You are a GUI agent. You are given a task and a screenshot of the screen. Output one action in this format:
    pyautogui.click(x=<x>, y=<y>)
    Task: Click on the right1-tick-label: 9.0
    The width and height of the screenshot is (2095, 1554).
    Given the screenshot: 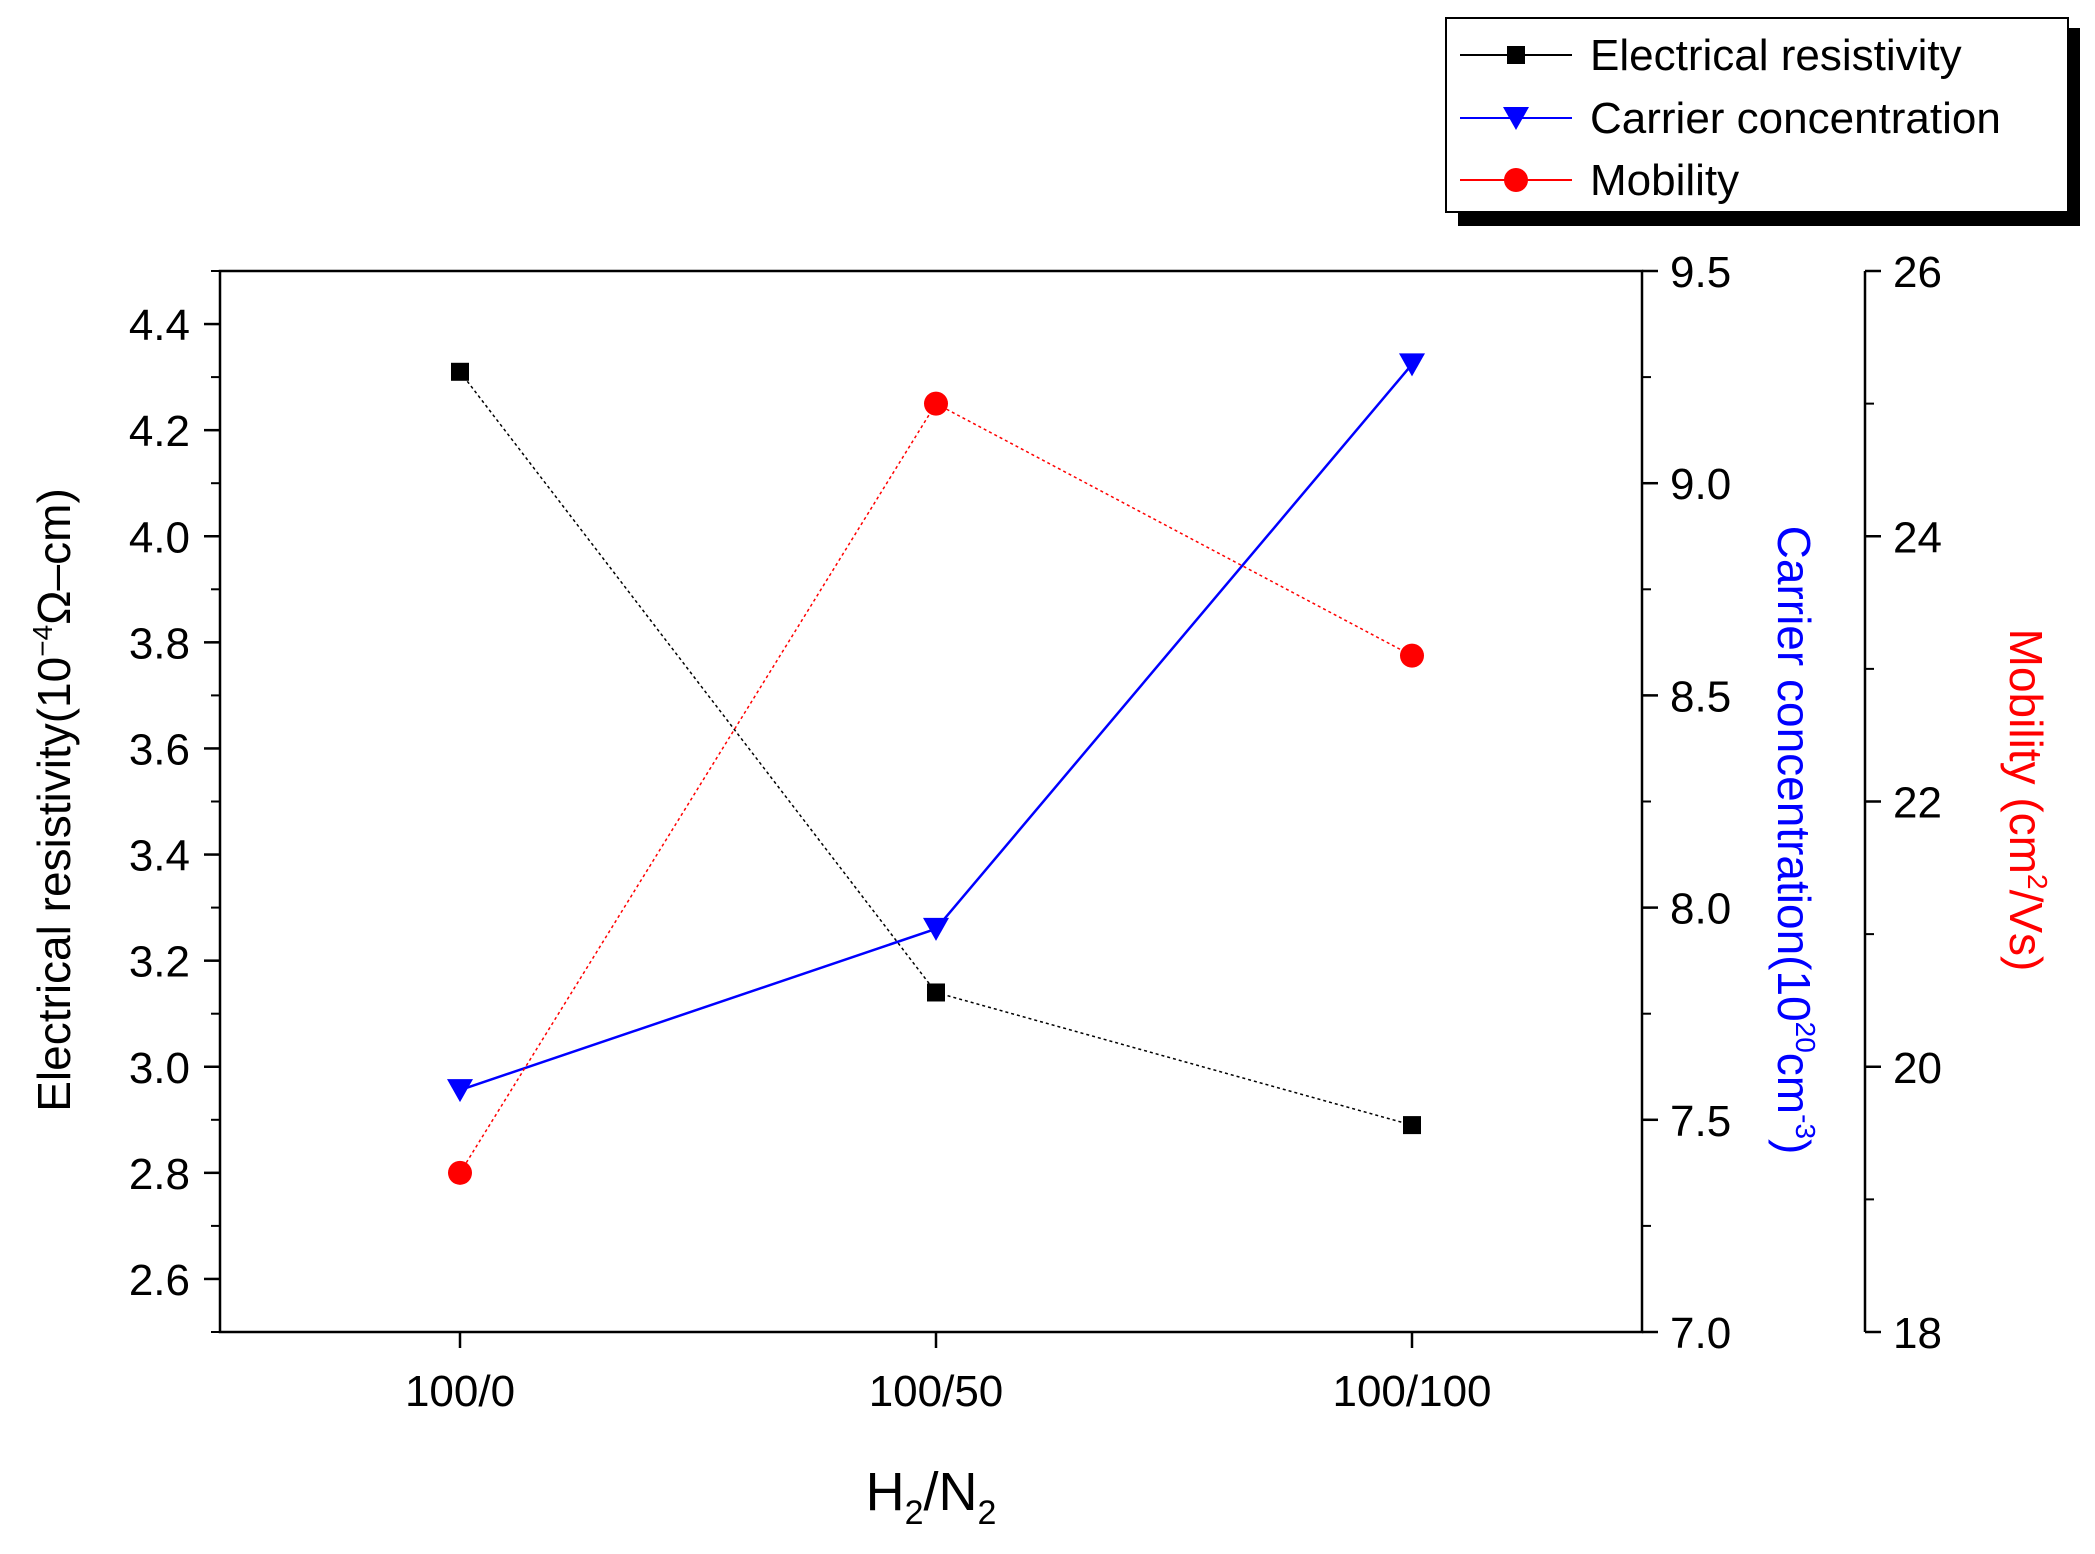 What is the action you would take?
    pyautogui.click(x=1700, y=484)
    